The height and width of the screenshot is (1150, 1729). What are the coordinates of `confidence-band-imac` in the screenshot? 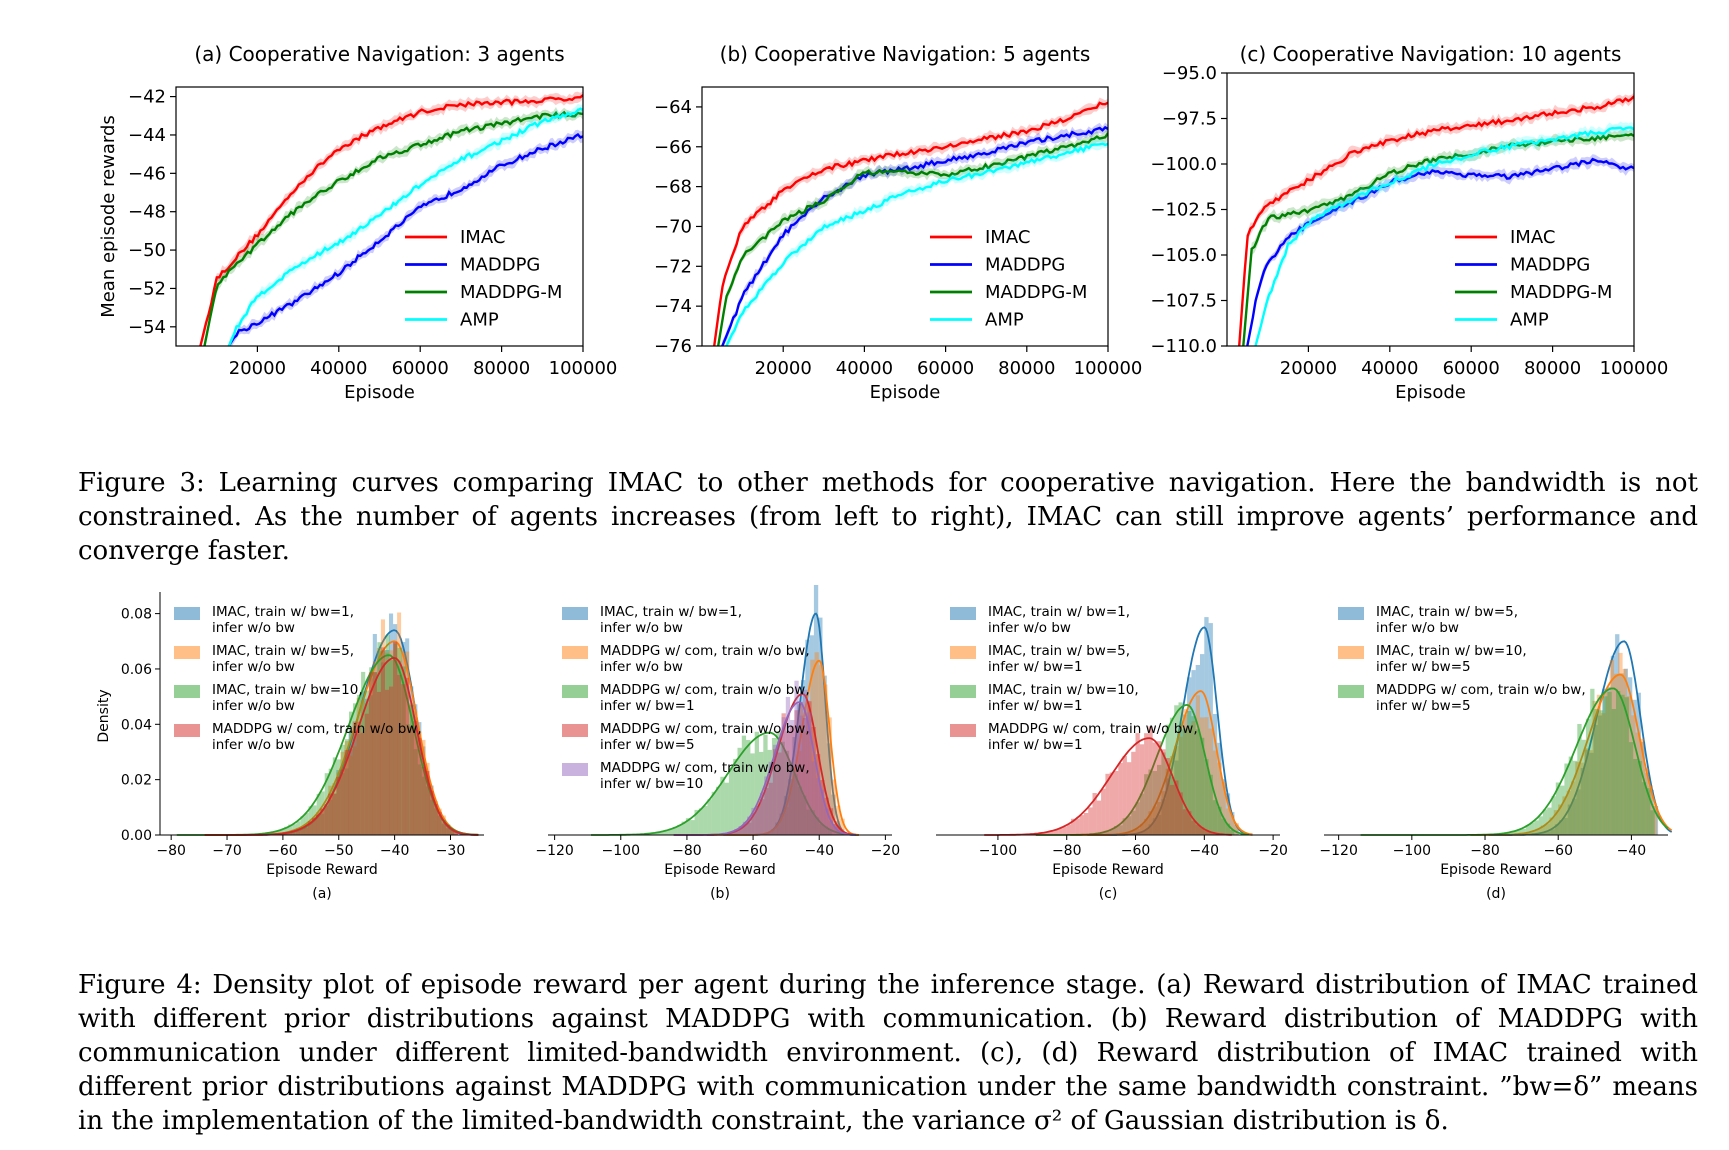 It's located at (911, 221).